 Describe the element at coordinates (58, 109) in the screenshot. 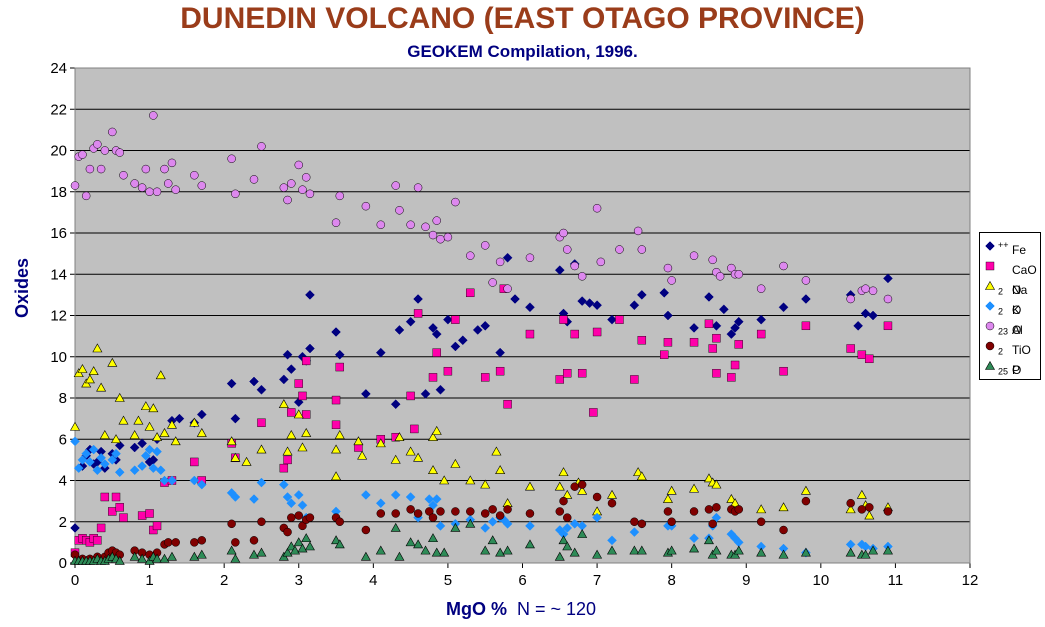

I see `y-tick-label: 22` at that location.